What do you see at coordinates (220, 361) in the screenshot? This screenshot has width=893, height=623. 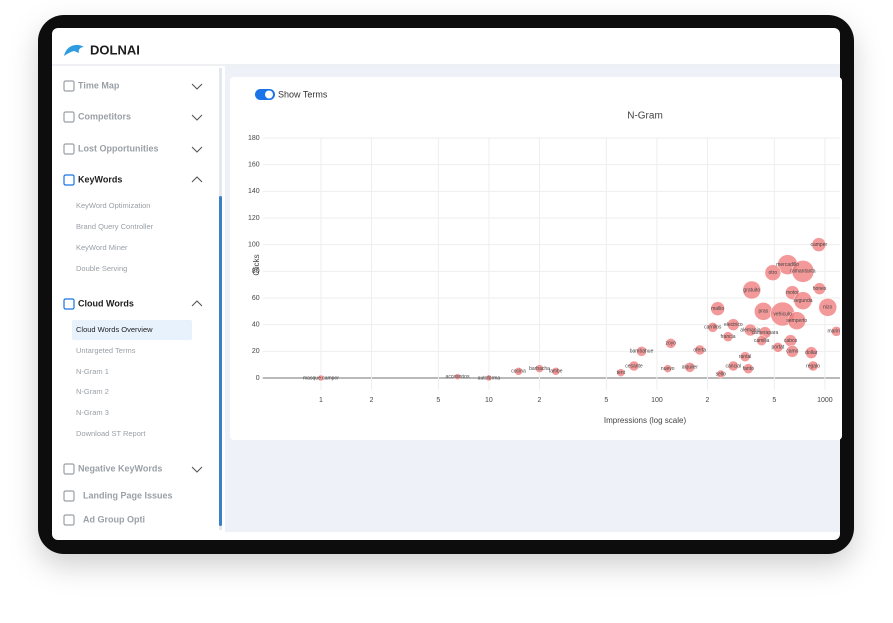 I see `scroll-thumb` at bounding box center [220, 361].